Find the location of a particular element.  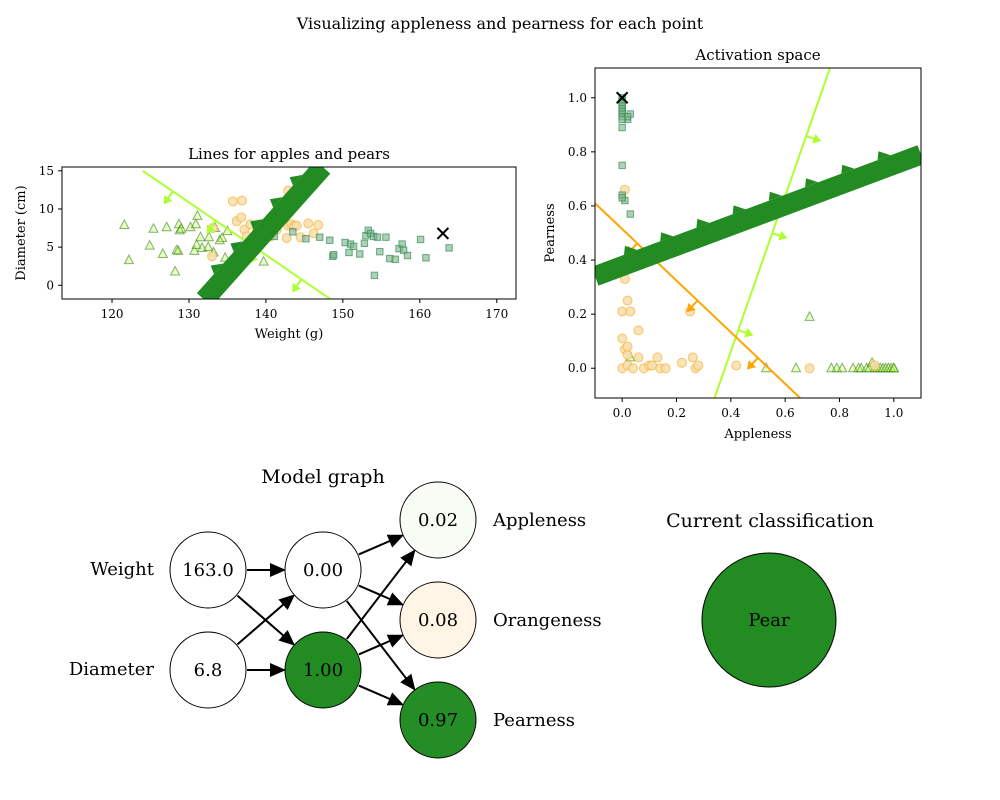

output-node-pearness is located at coordinates (438, 720).